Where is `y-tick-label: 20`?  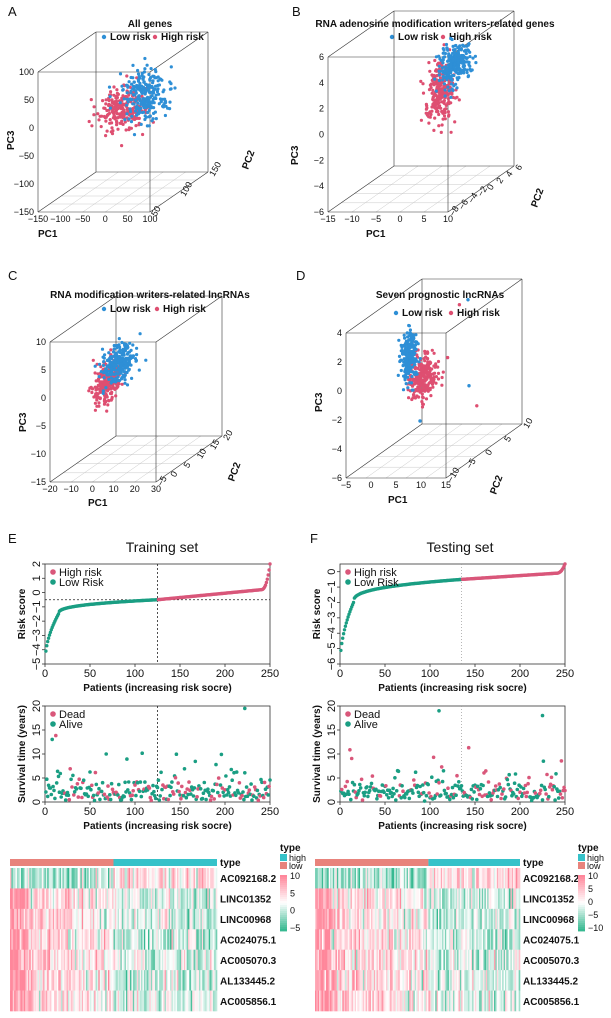 y-tick-label: 20 is located at coordinates (332, 706).